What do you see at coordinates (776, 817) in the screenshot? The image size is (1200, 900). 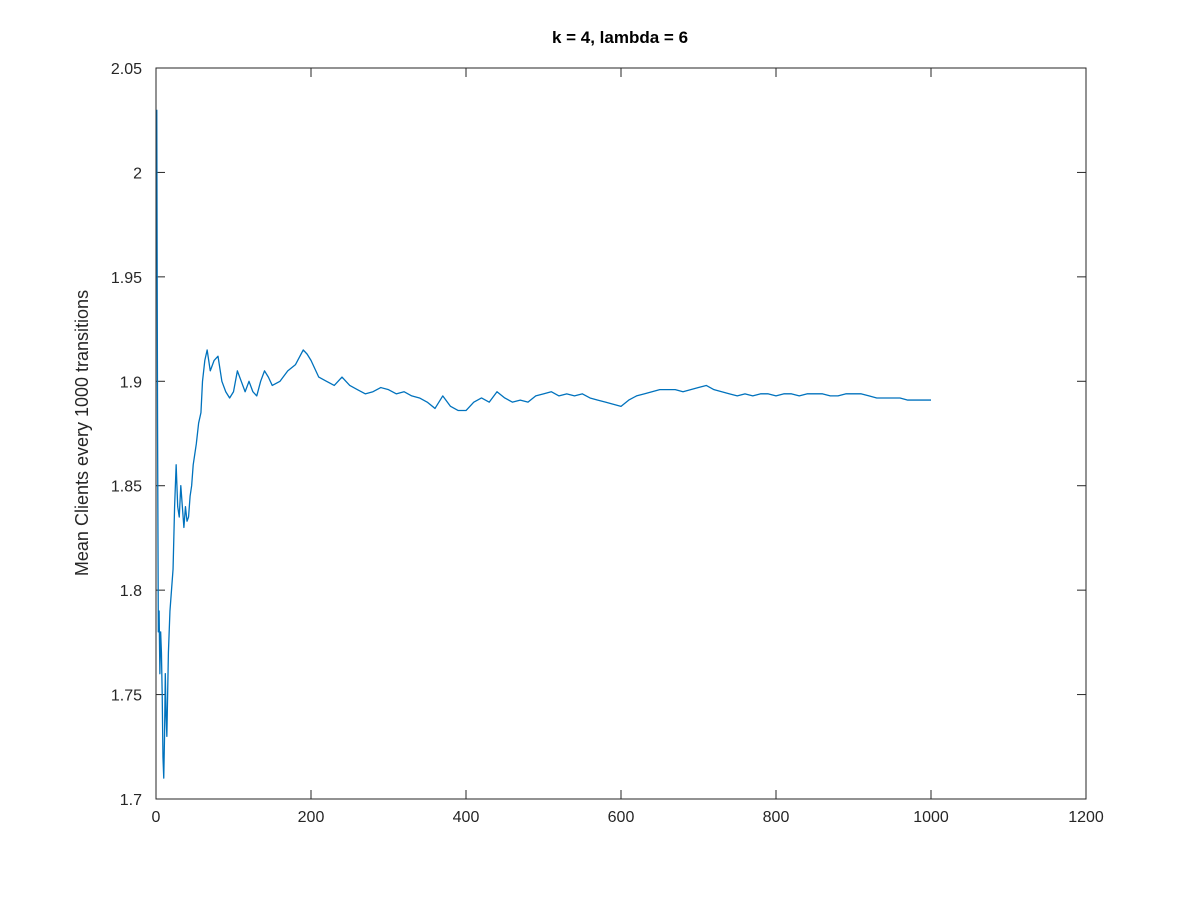 I see `x-tick-label: 800` at bounding box center [776, 817].